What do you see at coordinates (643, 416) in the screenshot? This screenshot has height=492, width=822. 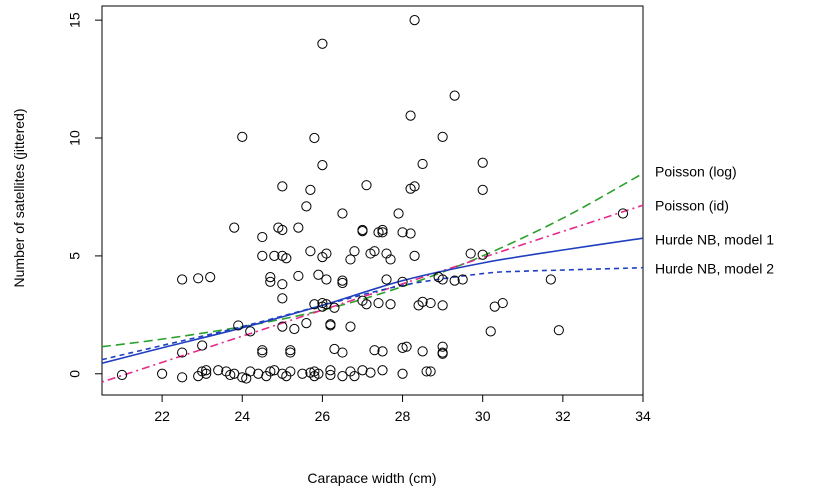 I see `x-tick-label: 34` at bounding box center [643, 416].